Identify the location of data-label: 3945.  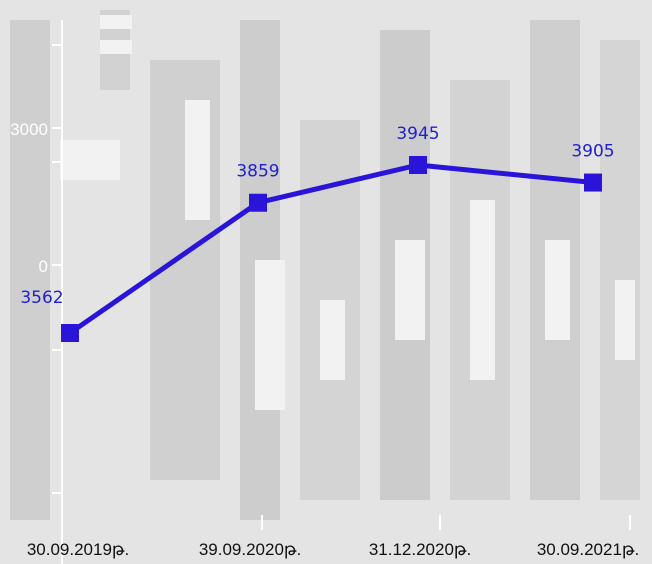
(417, 134).